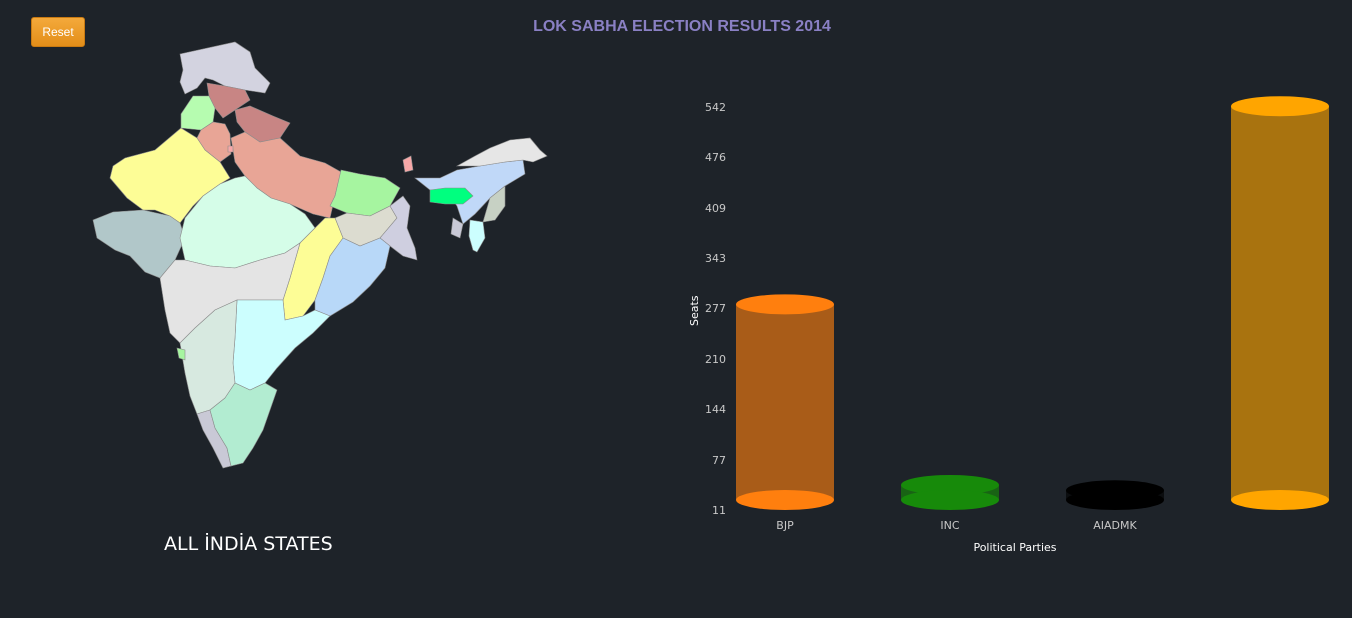 Image resolution: width=1352 pixels, height=618 pixels. What do you see at coordinates (715, 308) in the screenshot?
I see `y-tick-label: 277` at bounding box center [715, 308].